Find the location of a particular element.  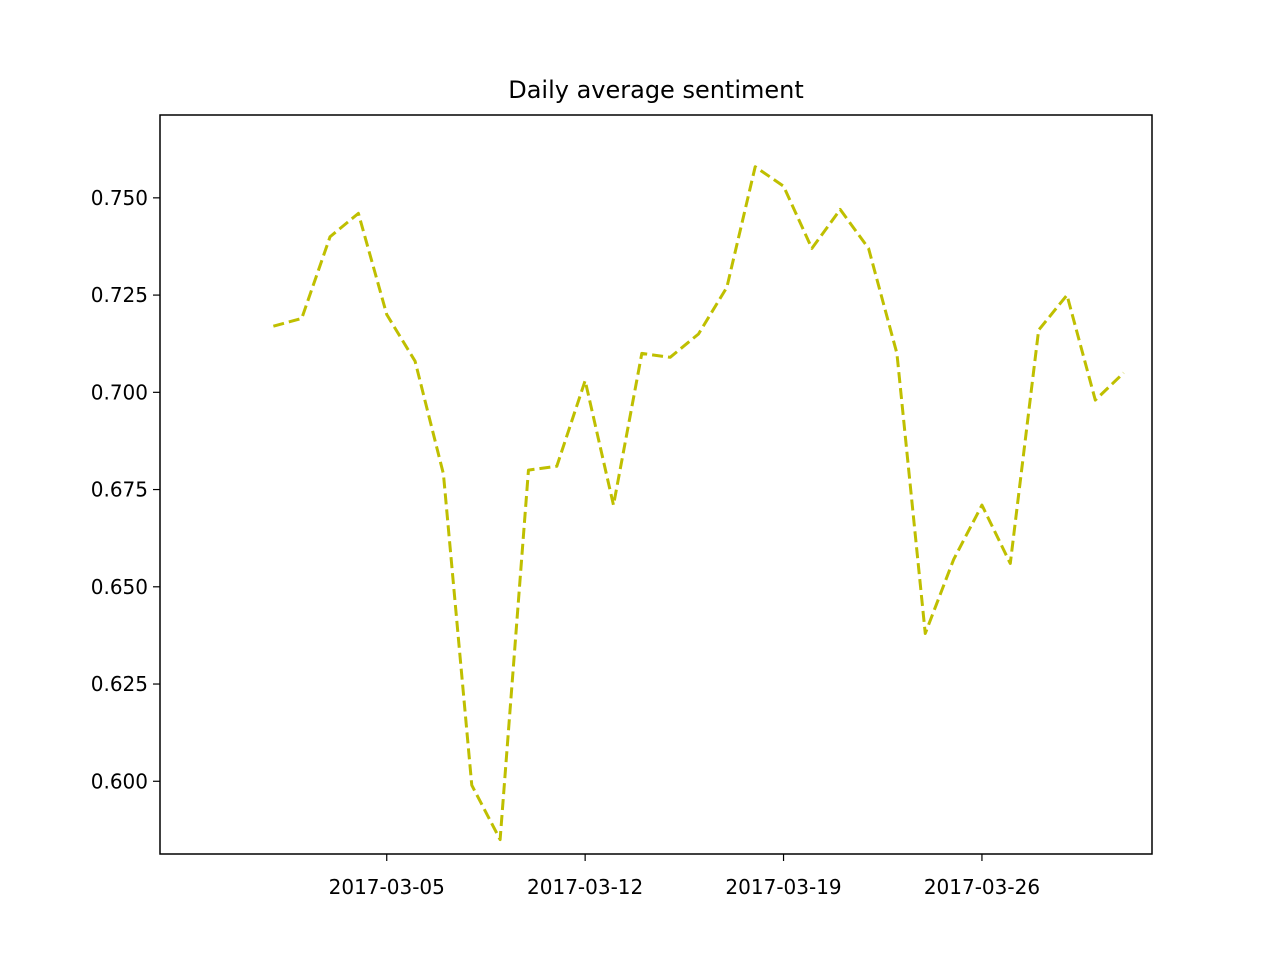

y-tick-label: 0.625 is located at coordinates (119, 684).